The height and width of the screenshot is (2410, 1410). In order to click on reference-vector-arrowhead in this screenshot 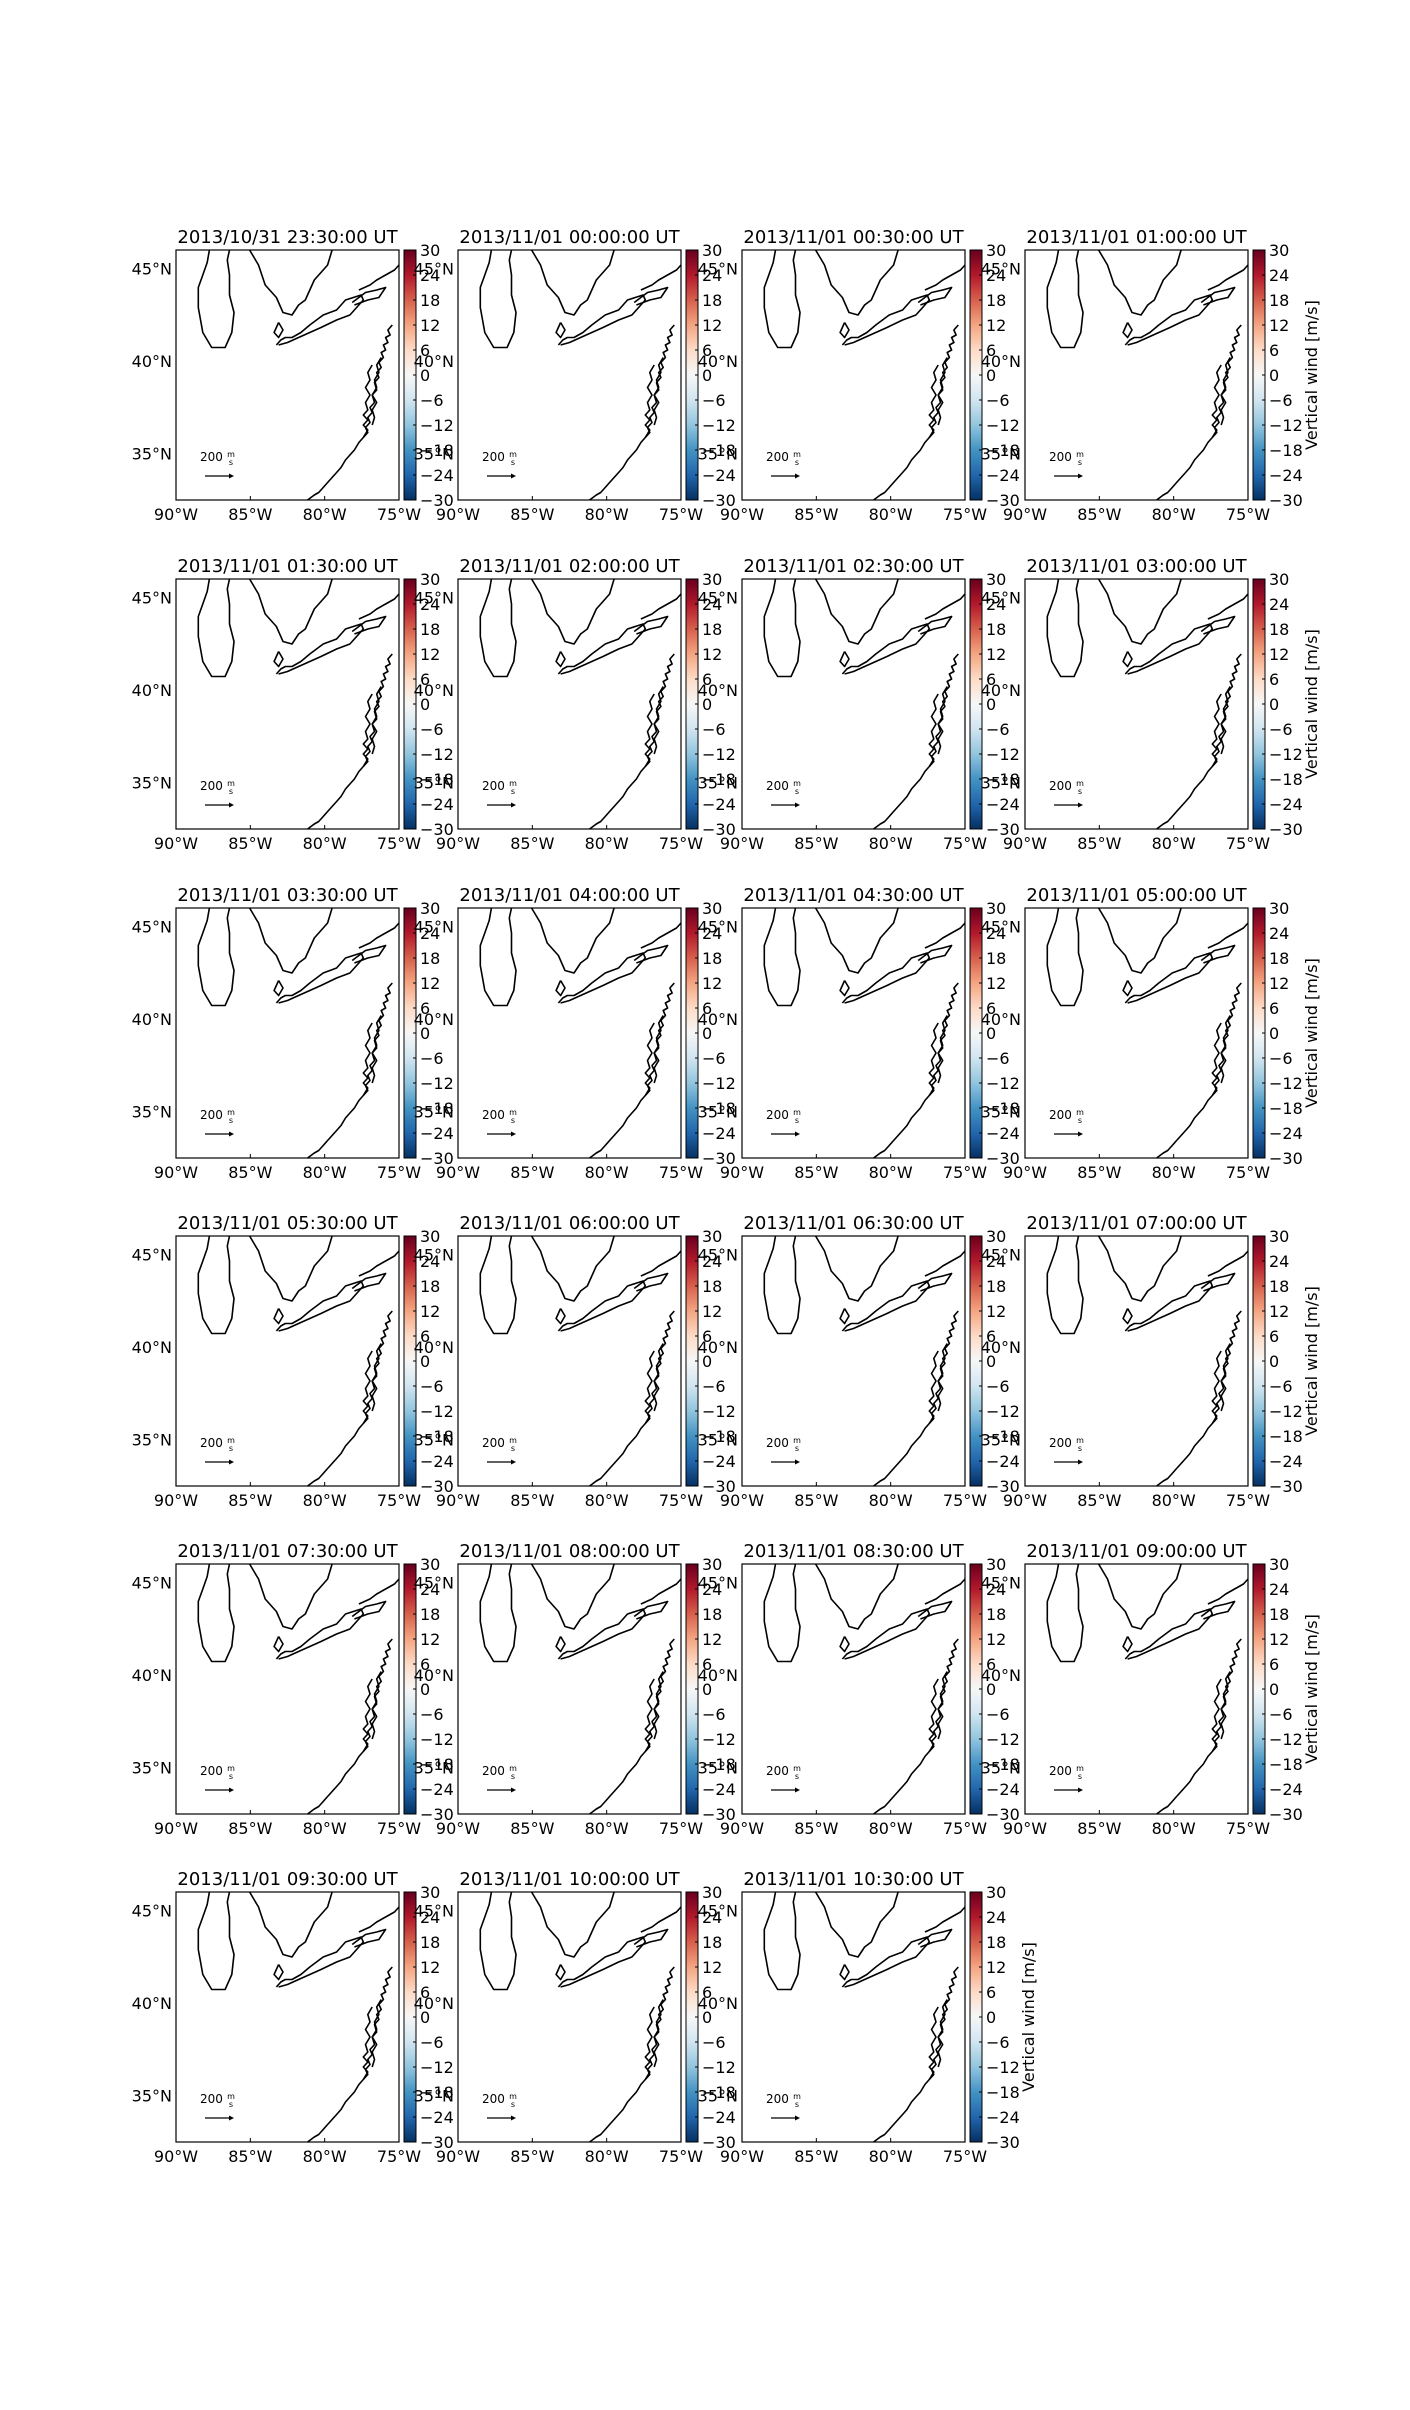, I will do `click(231, 1462)`.